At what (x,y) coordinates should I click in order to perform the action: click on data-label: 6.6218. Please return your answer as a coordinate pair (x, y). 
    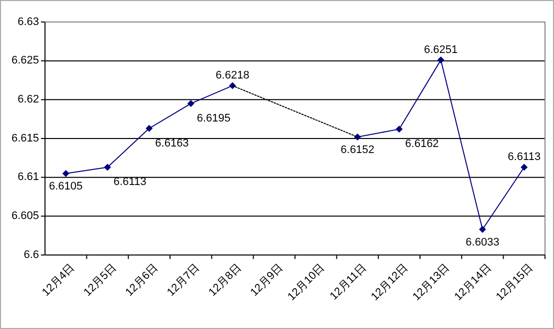
    Looking at the image, I should click on (233, 76).